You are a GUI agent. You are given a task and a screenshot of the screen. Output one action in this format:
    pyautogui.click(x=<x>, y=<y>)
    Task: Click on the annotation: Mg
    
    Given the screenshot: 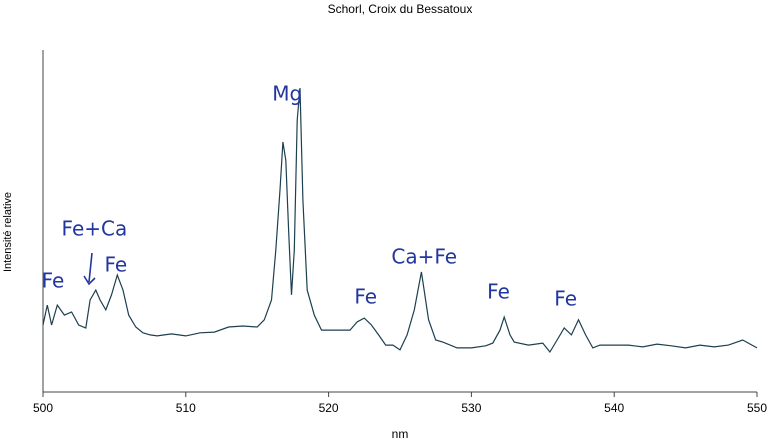 What is the action you would take?
    pyautogui.click(x=287, y=94)
    